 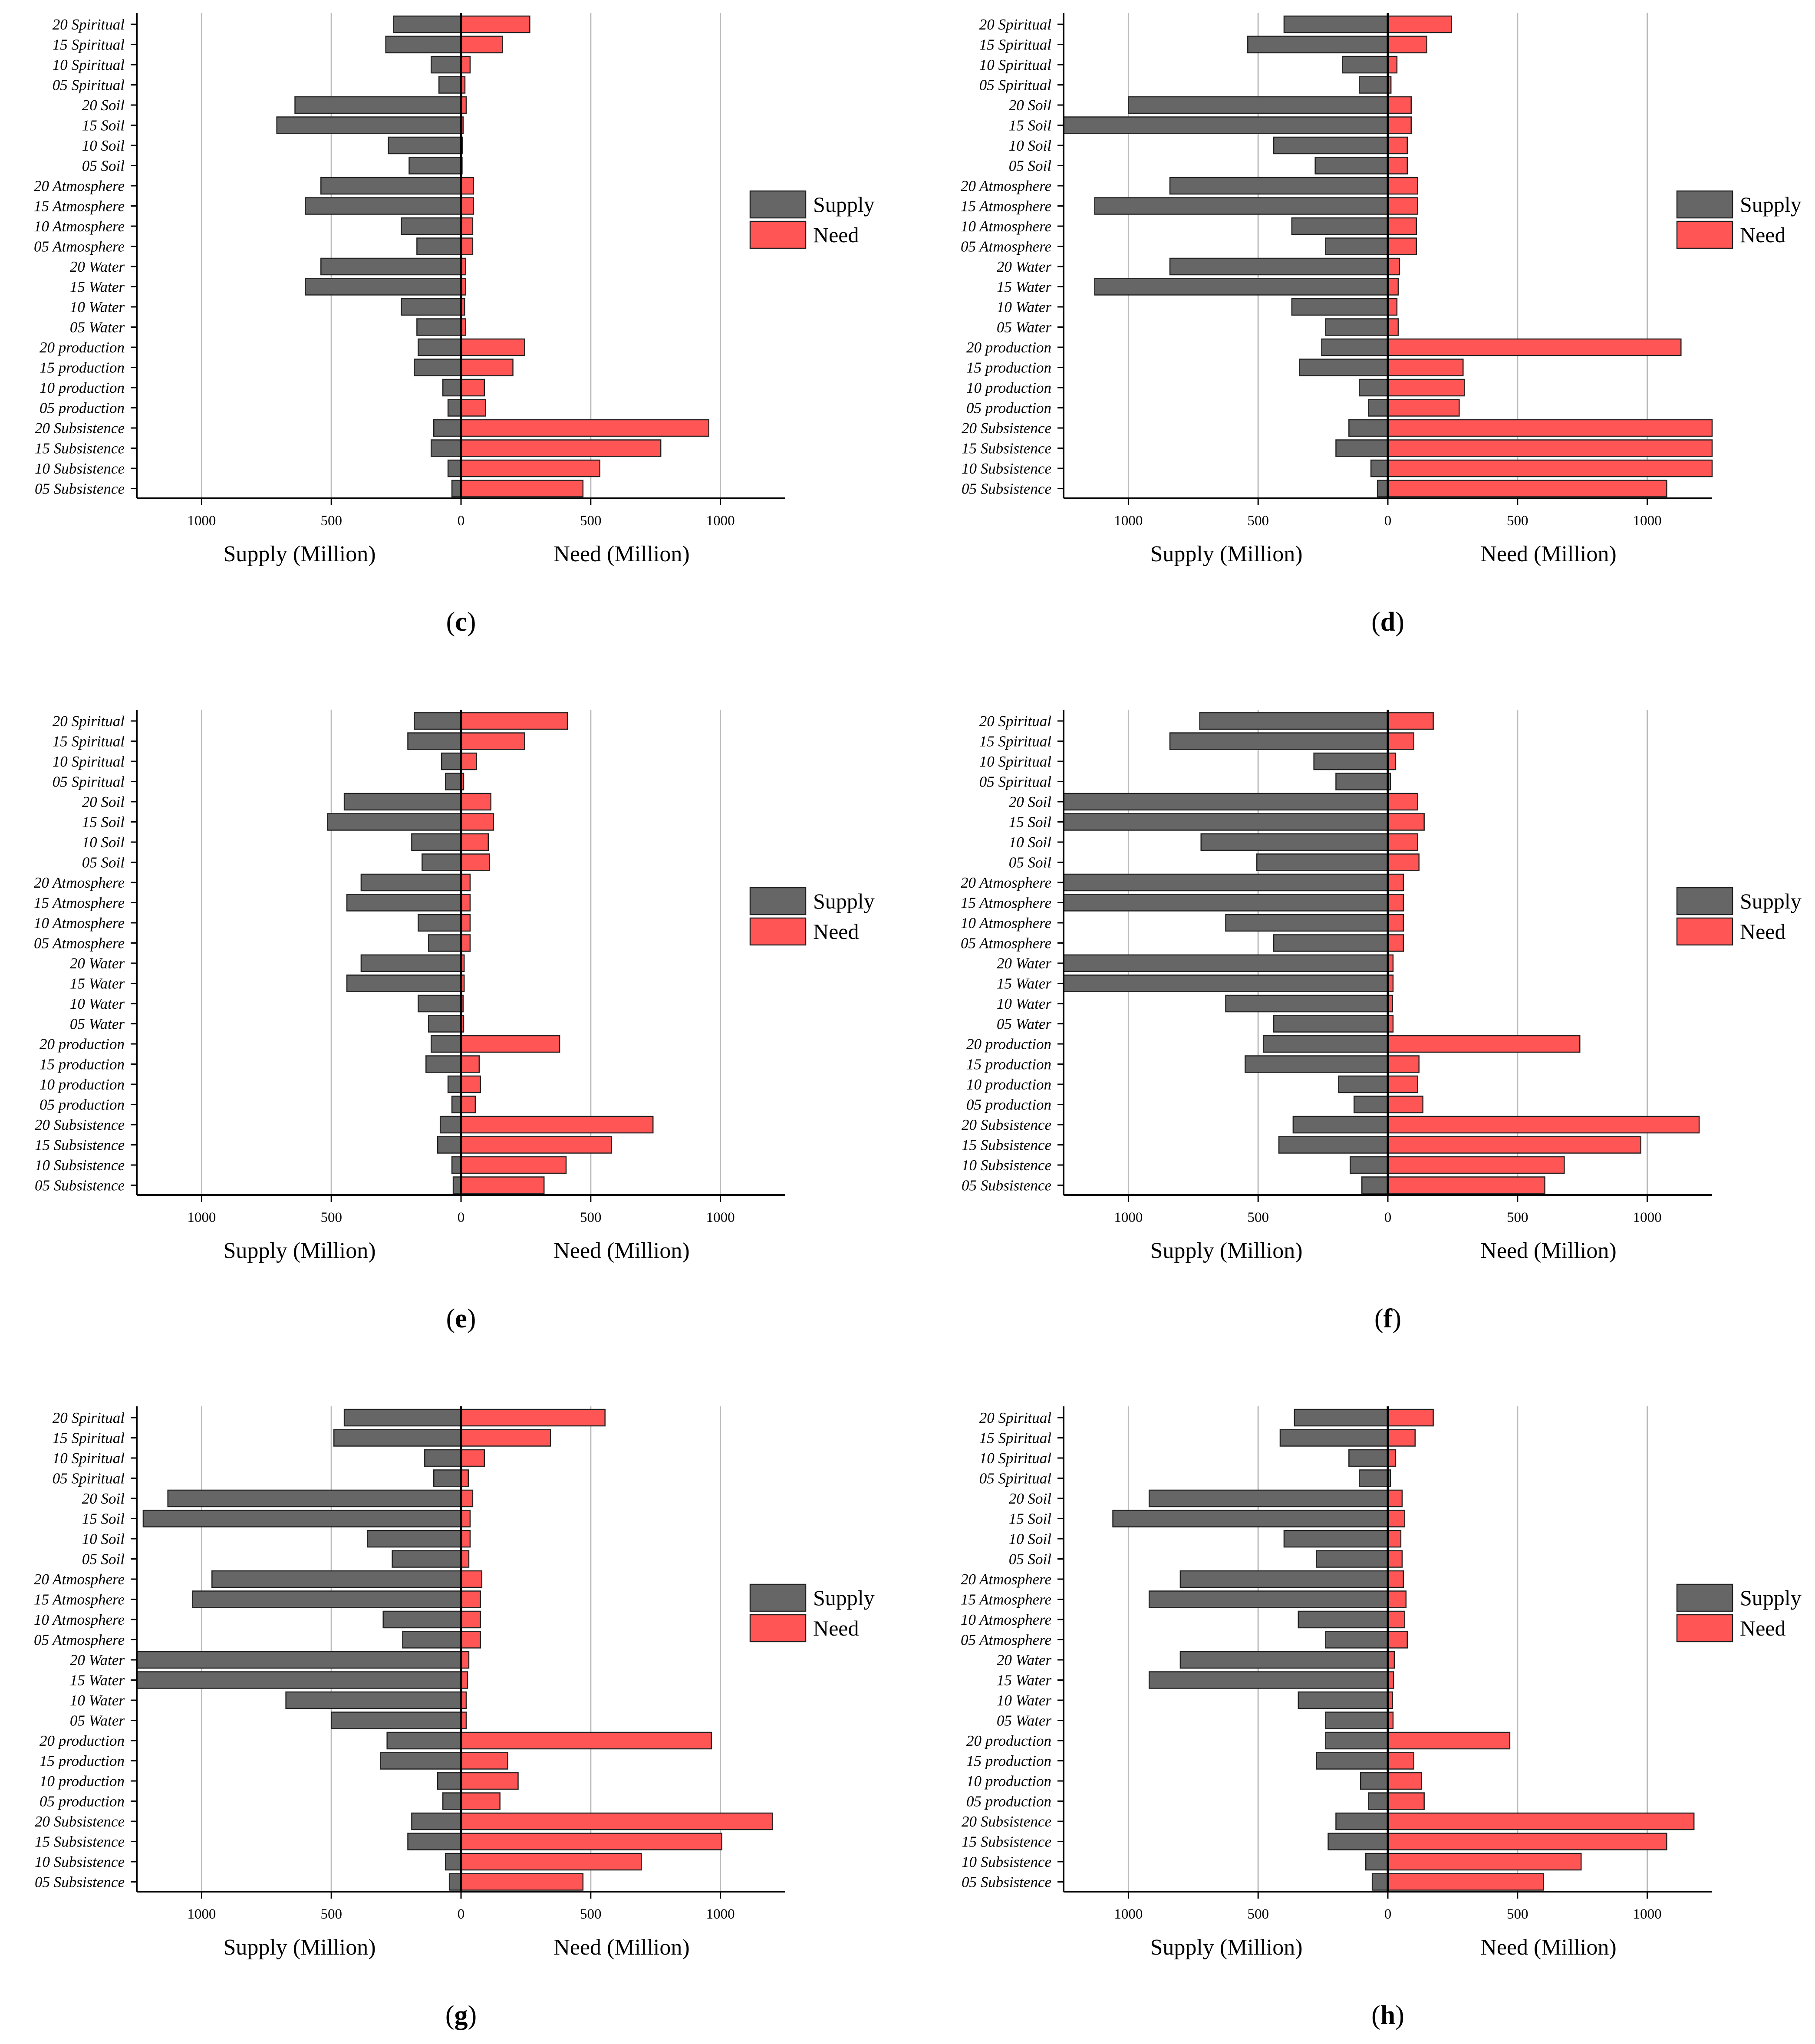 I want to click on category-label: 20 Spiritual, so click(x=1015, y=721).